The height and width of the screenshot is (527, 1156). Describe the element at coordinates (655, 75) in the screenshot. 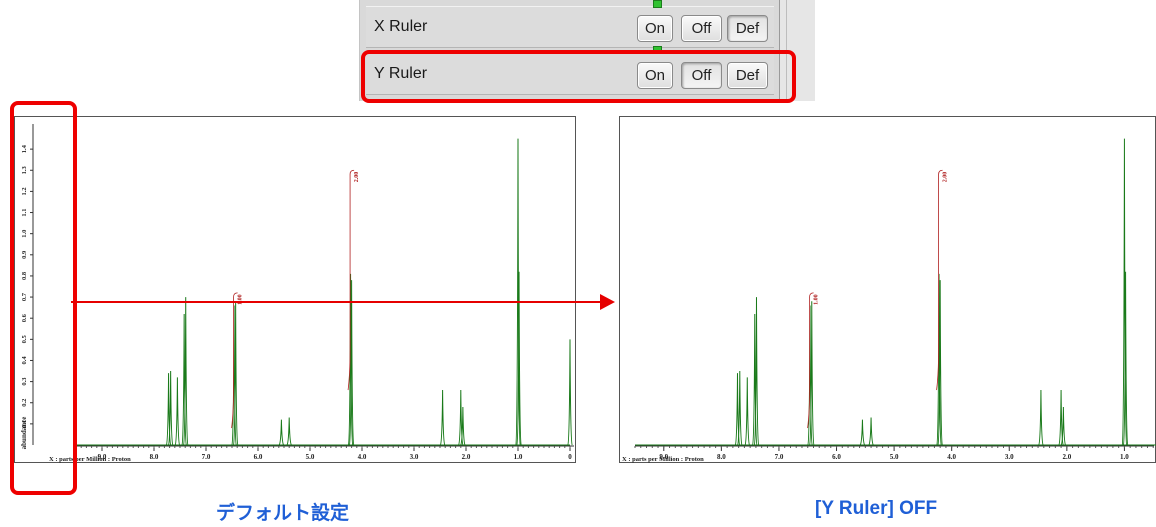

I see `y-ruler-on-button: On` at that location.